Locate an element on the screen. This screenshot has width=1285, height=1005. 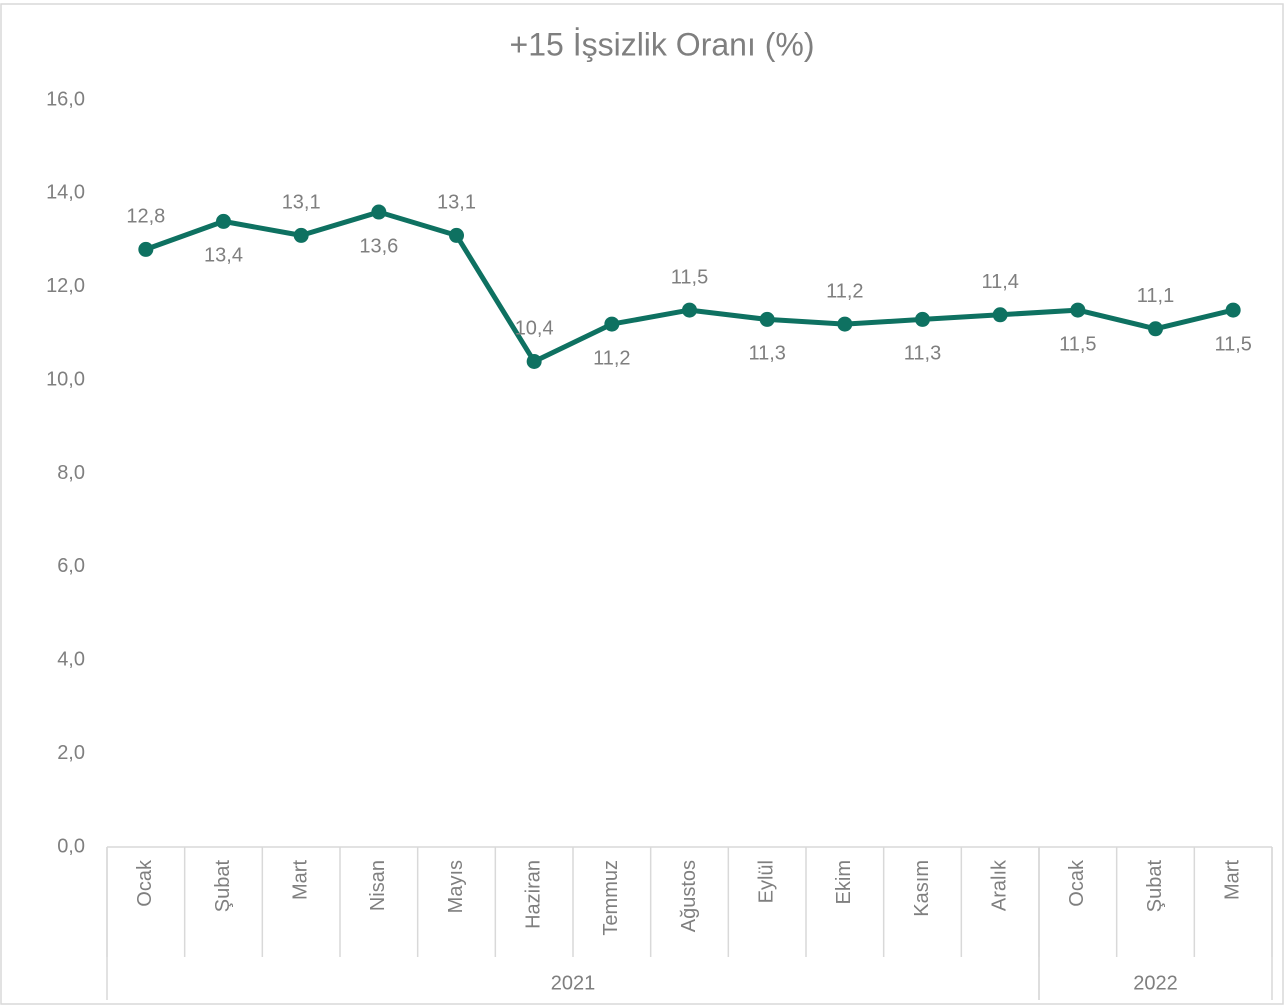
x-tick-label: Ağustos is located at coordinates (689, 896).